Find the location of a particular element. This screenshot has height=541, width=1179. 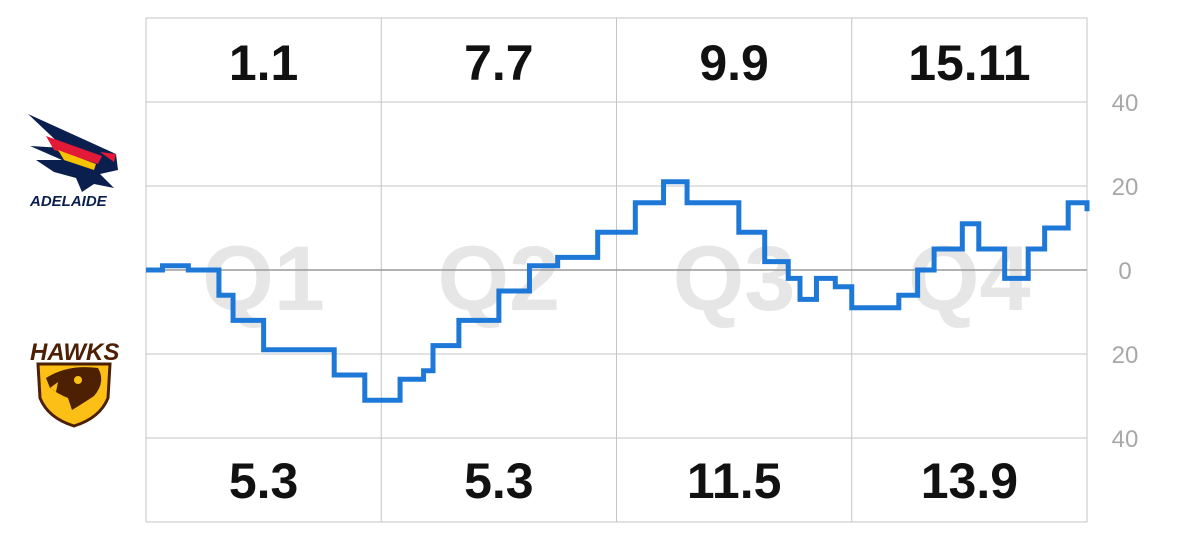

bottom-score: 13.9 is located at coordinates (969, 481).